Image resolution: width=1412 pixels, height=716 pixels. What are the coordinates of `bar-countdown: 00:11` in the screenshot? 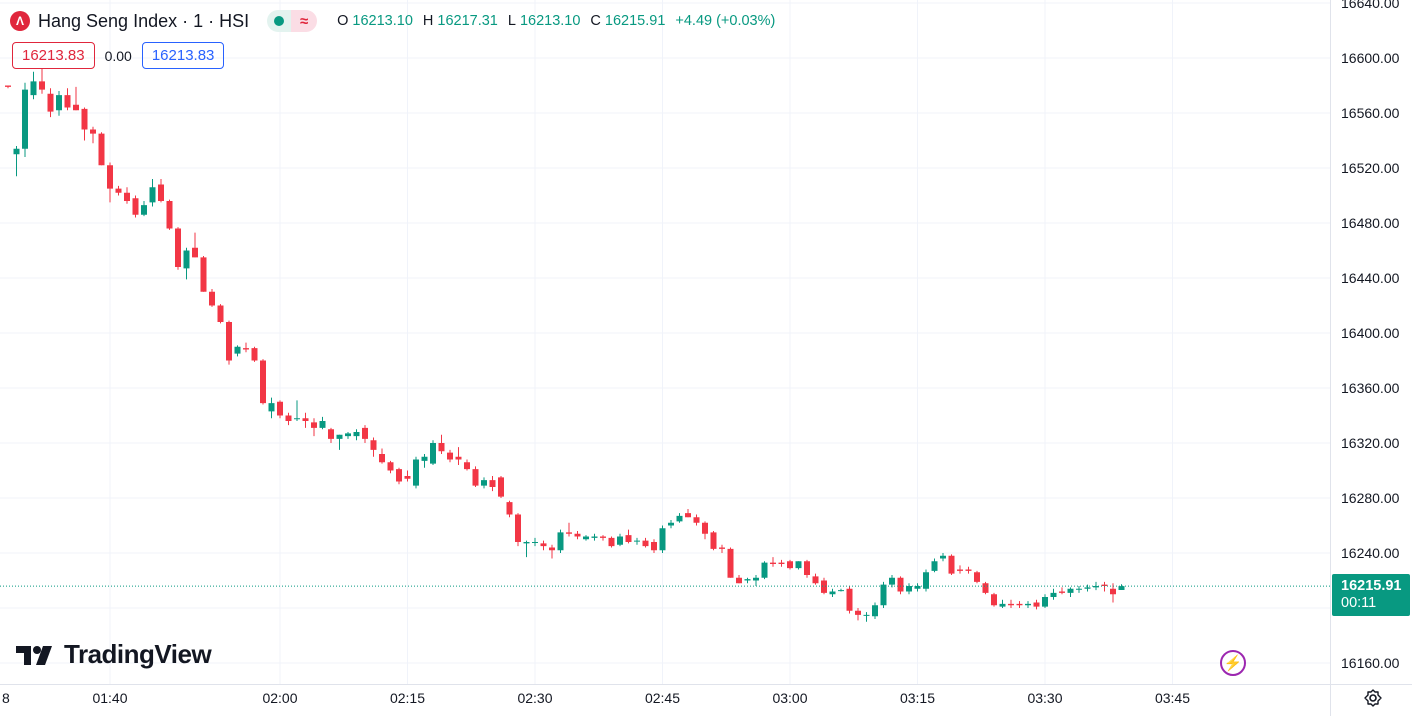 It's located at (1359, 603).